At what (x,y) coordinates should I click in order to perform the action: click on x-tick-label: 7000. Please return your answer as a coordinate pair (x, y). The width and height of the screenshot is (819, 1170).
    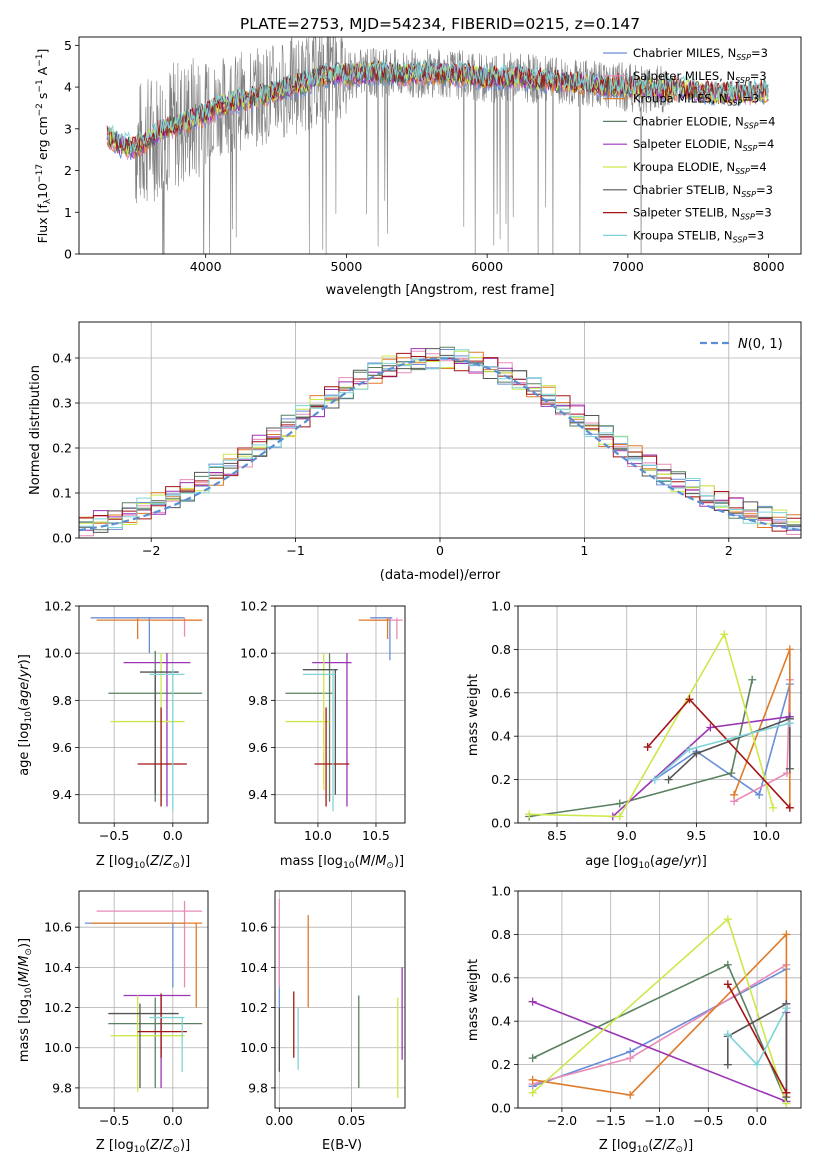
    Looking at the image, I should click on (628, 266).